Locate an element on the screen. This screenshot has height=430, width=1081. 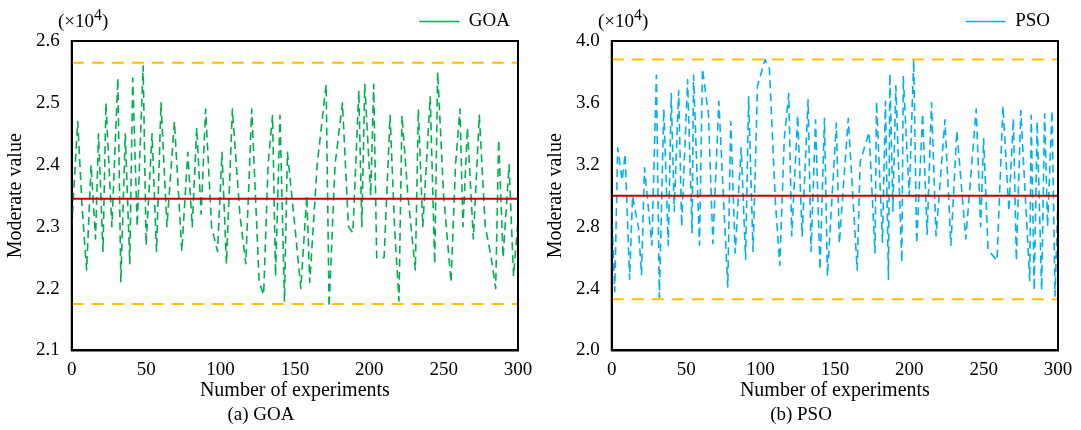
y-tick-label: 2.0 is located at coordinates (588, 349).